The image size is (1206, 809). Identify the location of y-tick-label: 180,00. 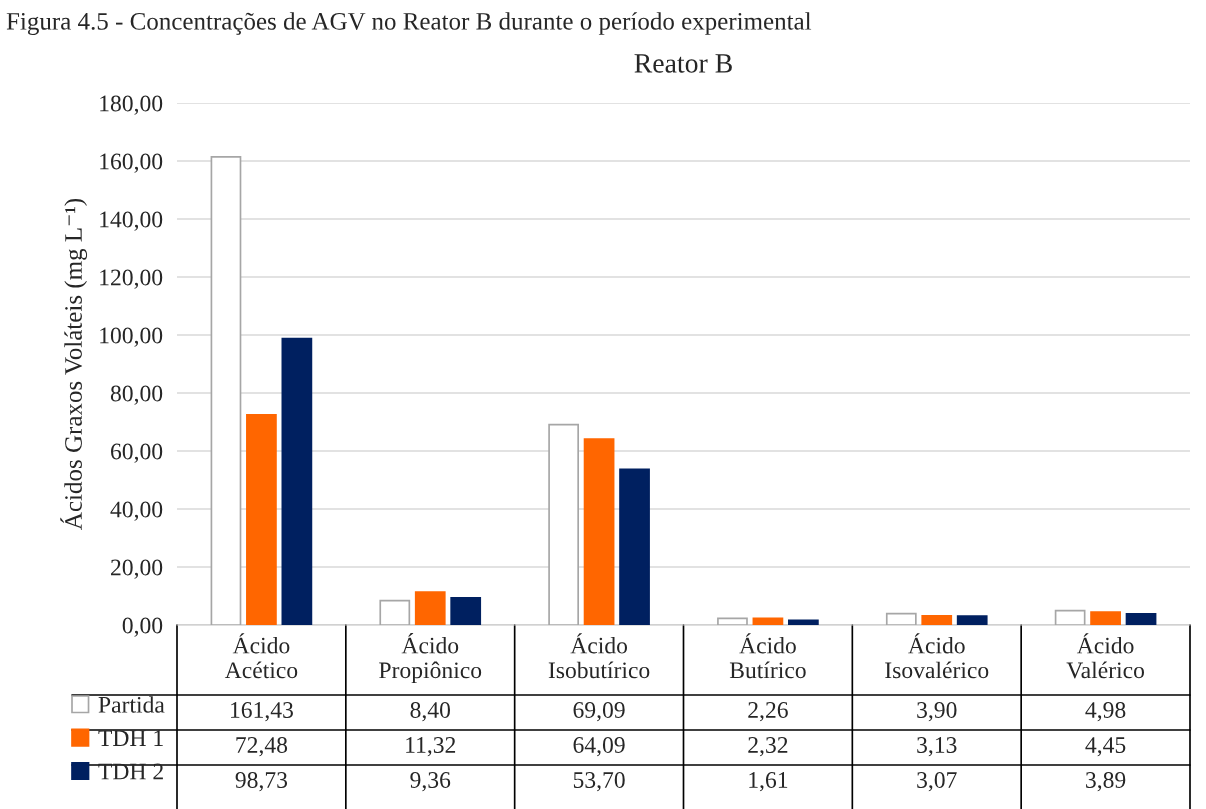
(131, 105).